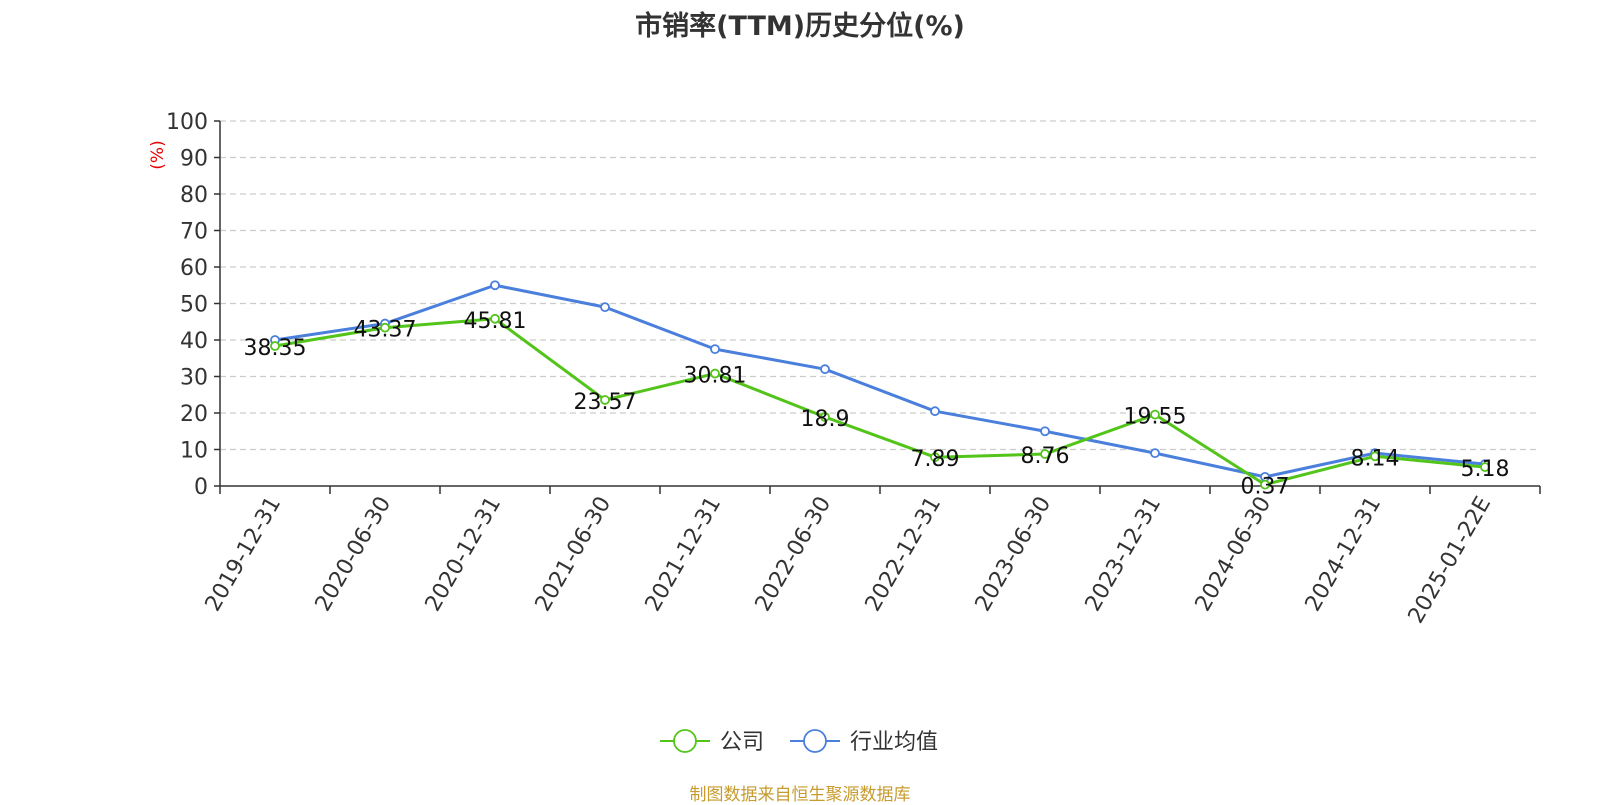  I want to click on data-label: 8.76, so click(1045, 456).